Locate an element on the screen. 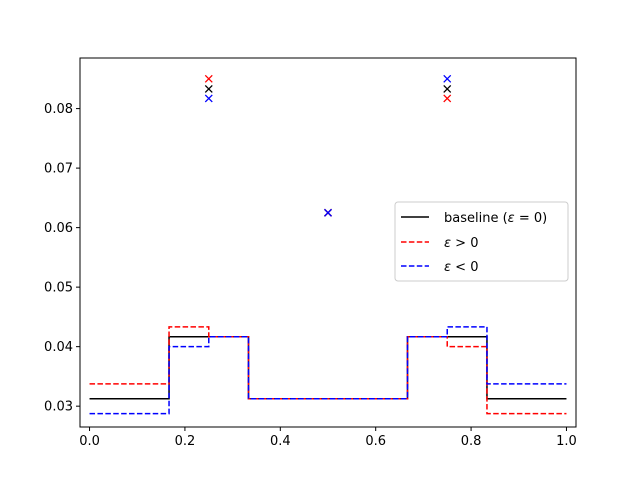 The image size is (640, 480). legend-box is located at coordinates (481, 241).